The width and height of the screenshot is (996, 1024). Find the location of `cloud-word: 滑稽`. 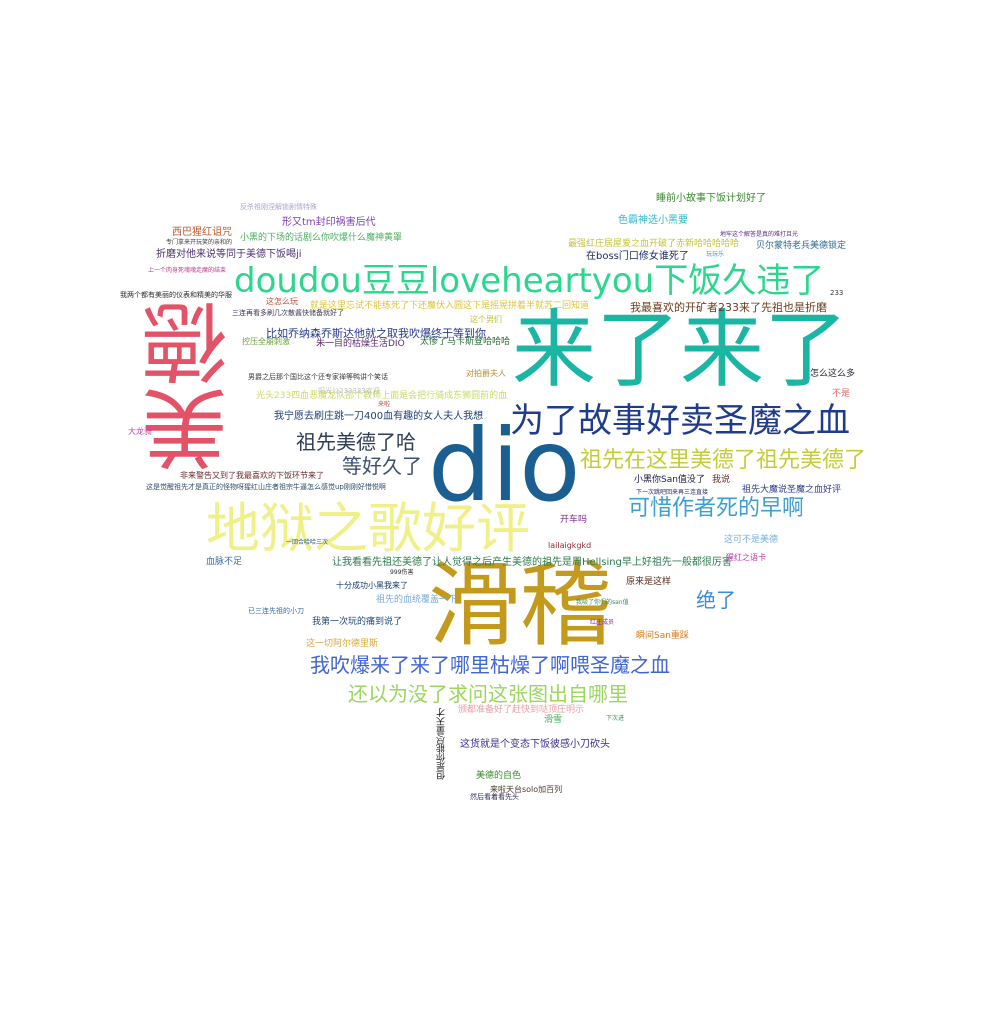

cloud-word: 滑稽 is located at coordinates (520, 605).